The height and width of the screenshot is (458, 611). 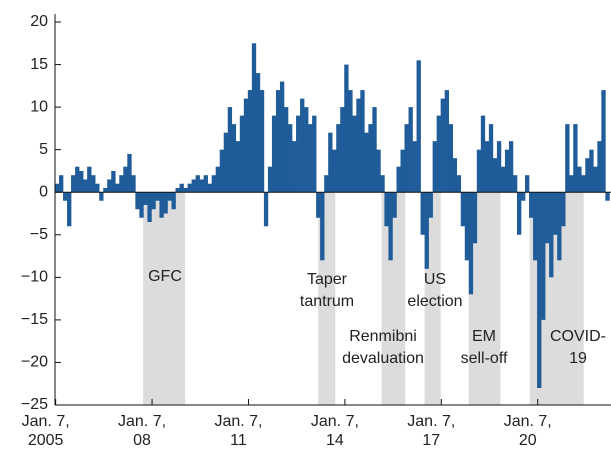 I want to click on y-tick-label: −20, so click(x=34, y=362).